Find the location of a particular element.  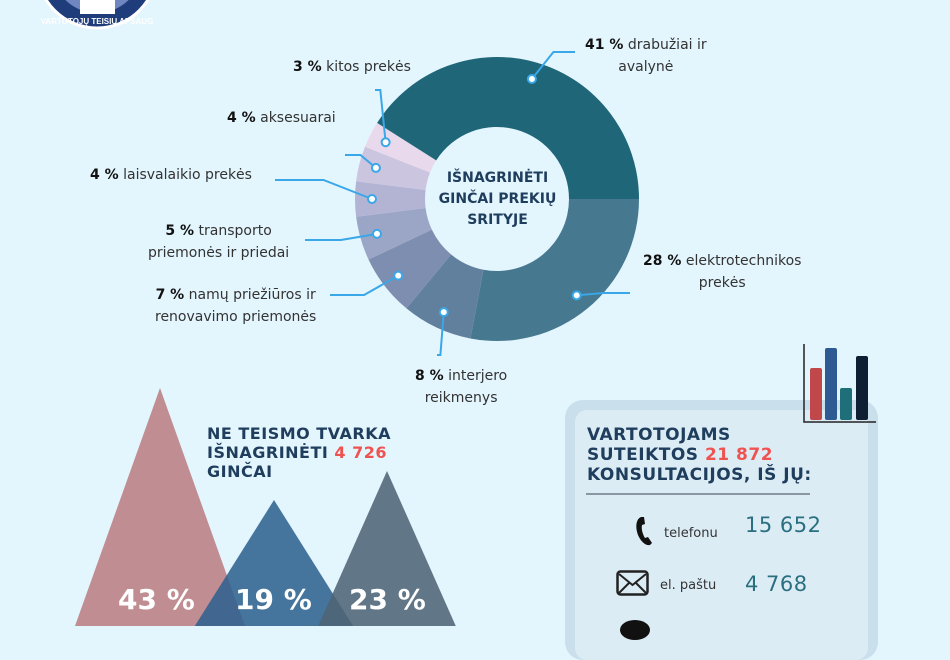

donut-center-title: IŠNAGRINĖTI GINČAI PREKIŲ SRITYJE is located at coordinates (497, 199).